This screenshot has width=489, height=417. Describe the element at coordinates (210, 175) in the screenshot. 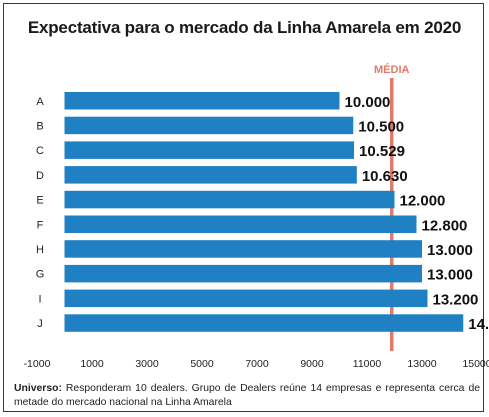

I see `bar-D` at that location.